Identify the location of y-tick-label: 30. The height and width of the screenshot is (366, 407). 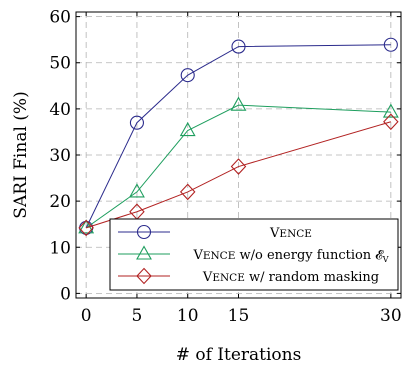
(60, 156).